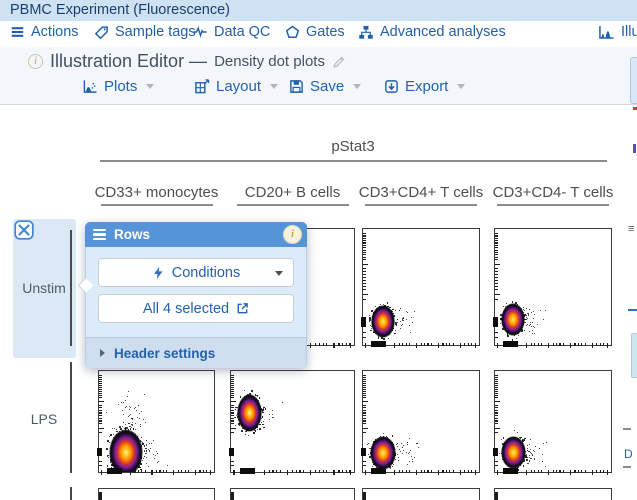 Image resolution: width=637 pixels, height=500 pixels. I want to click on popup-title: Rows, so click(132, 234).